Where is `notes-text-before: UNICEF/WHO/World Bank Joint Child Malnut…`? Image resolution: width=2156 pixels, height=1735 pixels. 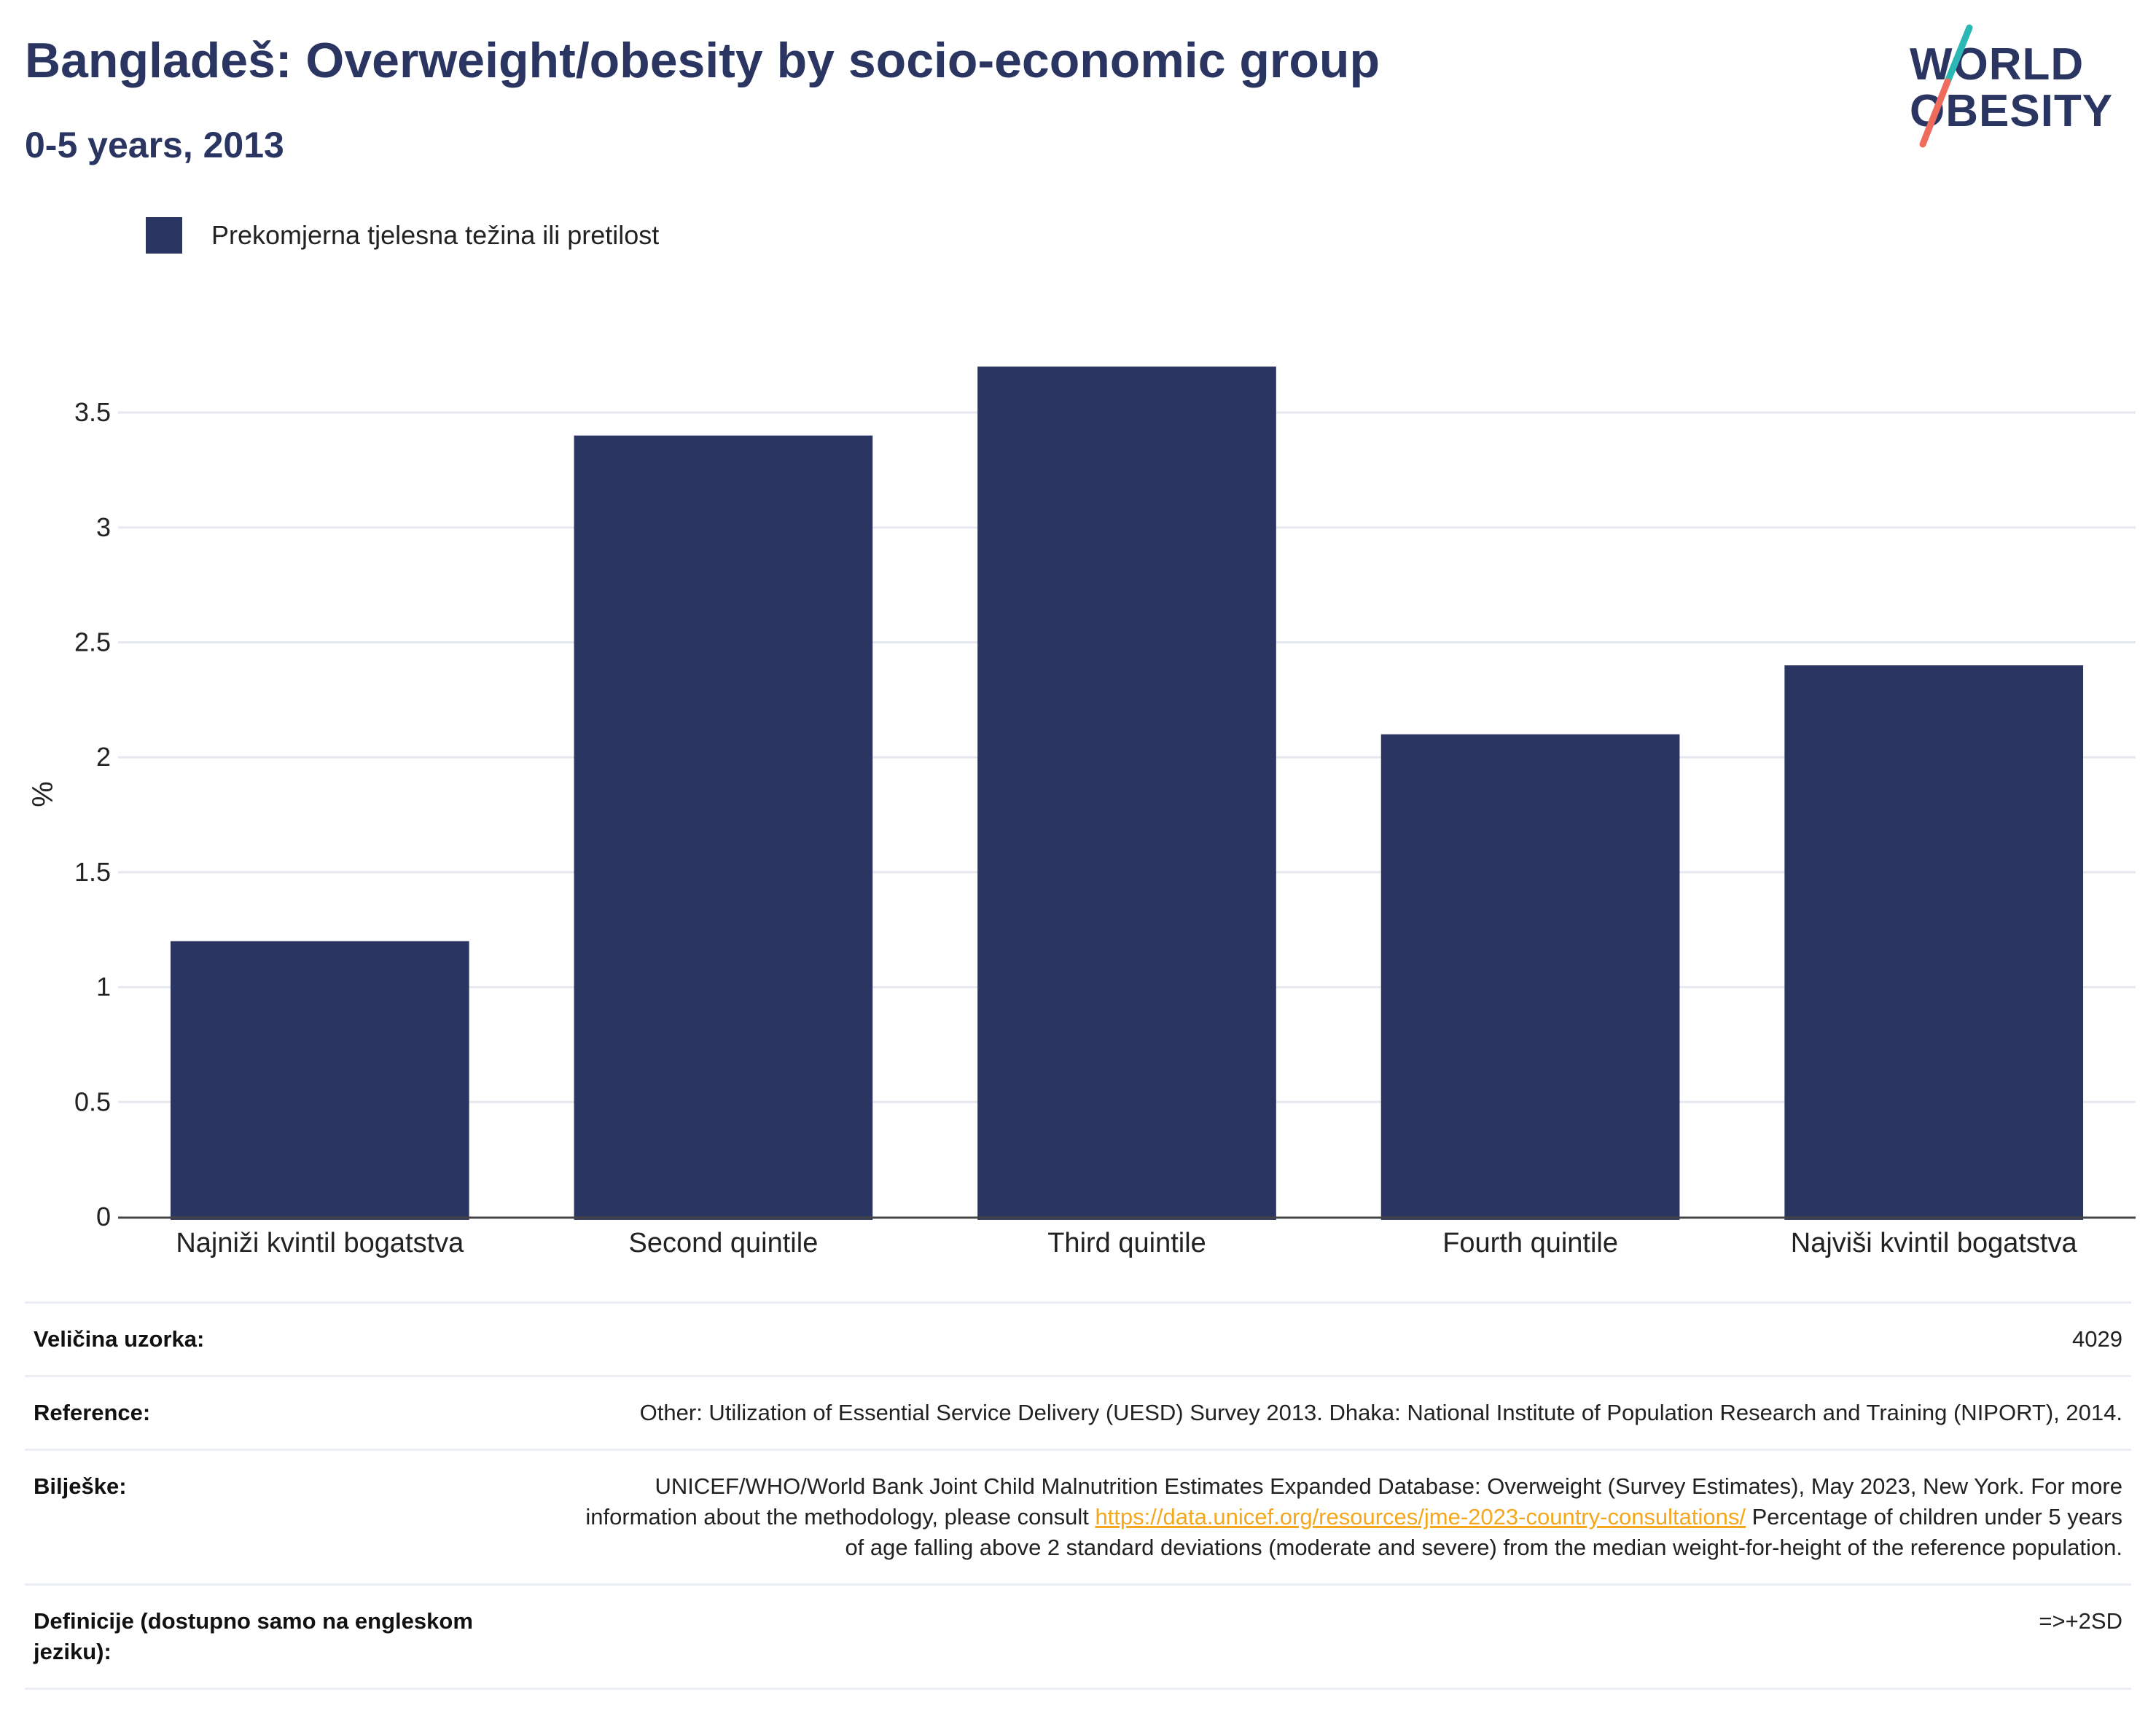 notes-text-before: UNICEF/WHO/World Bank Joint Child Malnut… is located at coordinates (1354, 1501).